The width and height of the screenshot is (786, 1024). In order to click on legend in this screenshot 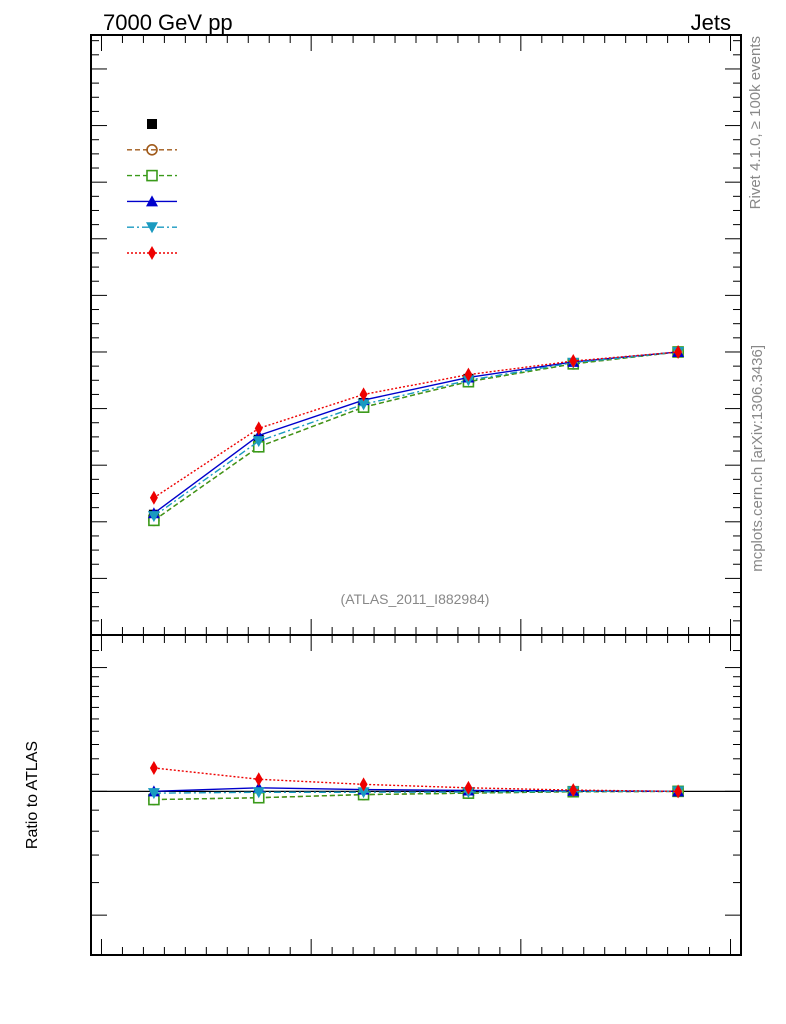, I will do `click(152, 189)`.